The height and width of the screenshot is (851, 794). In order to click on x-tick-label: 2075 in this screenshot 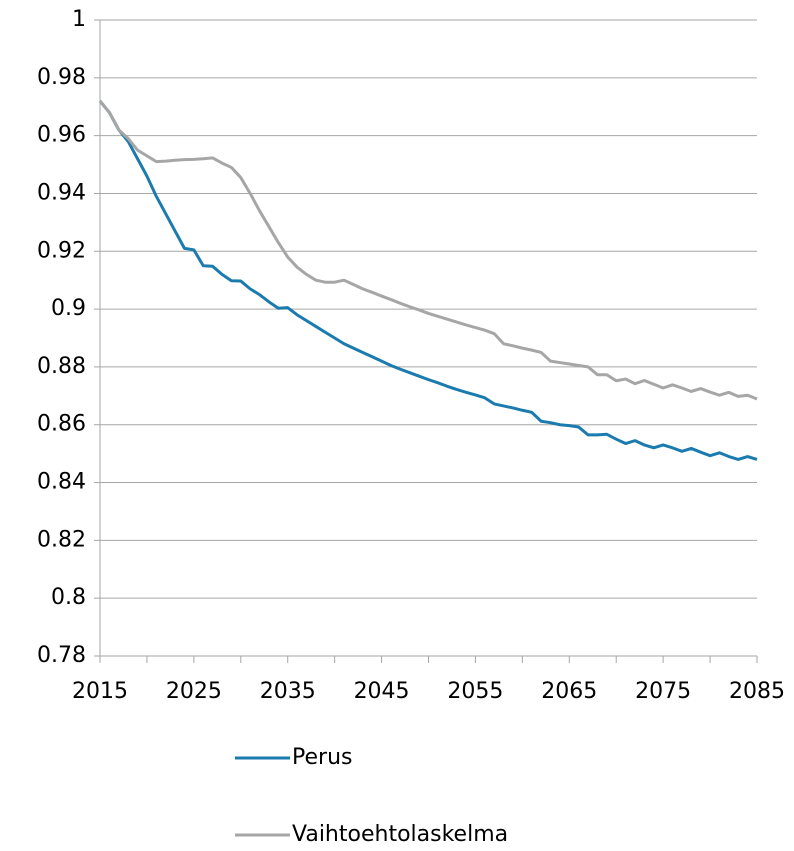, I will do `click(663, 691)`.